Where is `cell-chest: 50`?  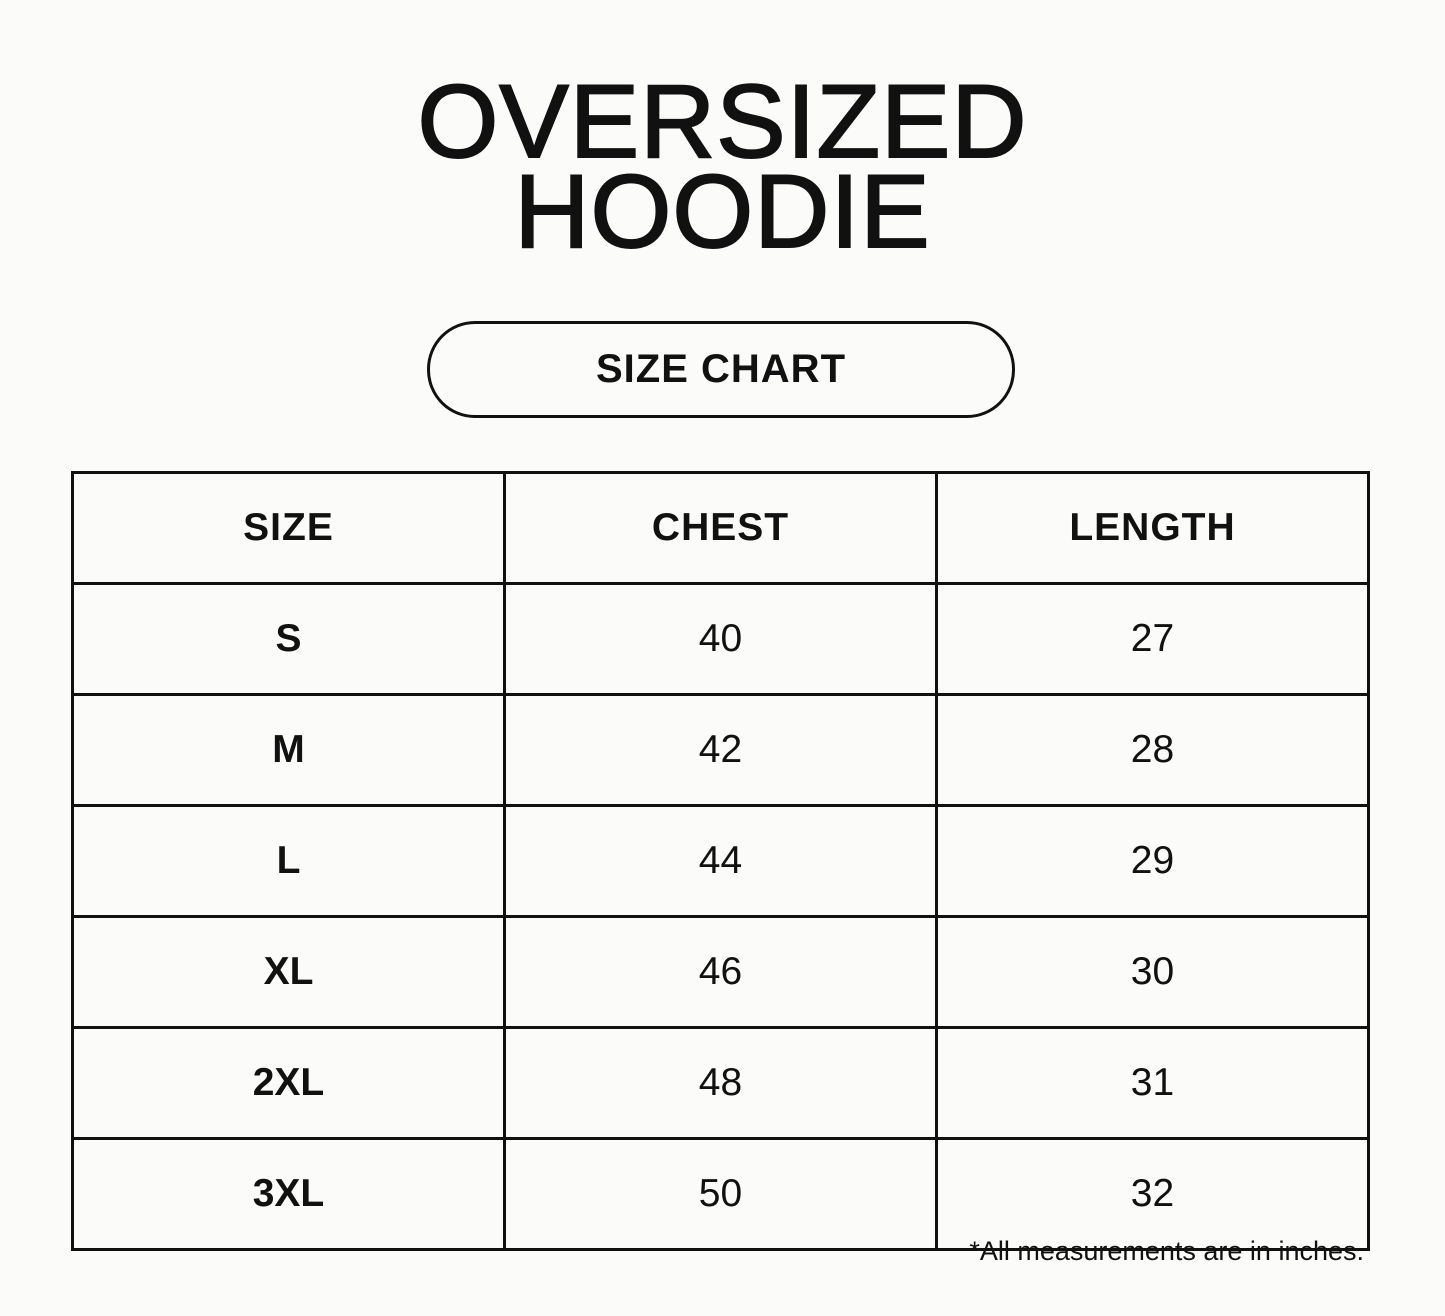
cell-chest: 50 is located at coordinates (720, 1194).